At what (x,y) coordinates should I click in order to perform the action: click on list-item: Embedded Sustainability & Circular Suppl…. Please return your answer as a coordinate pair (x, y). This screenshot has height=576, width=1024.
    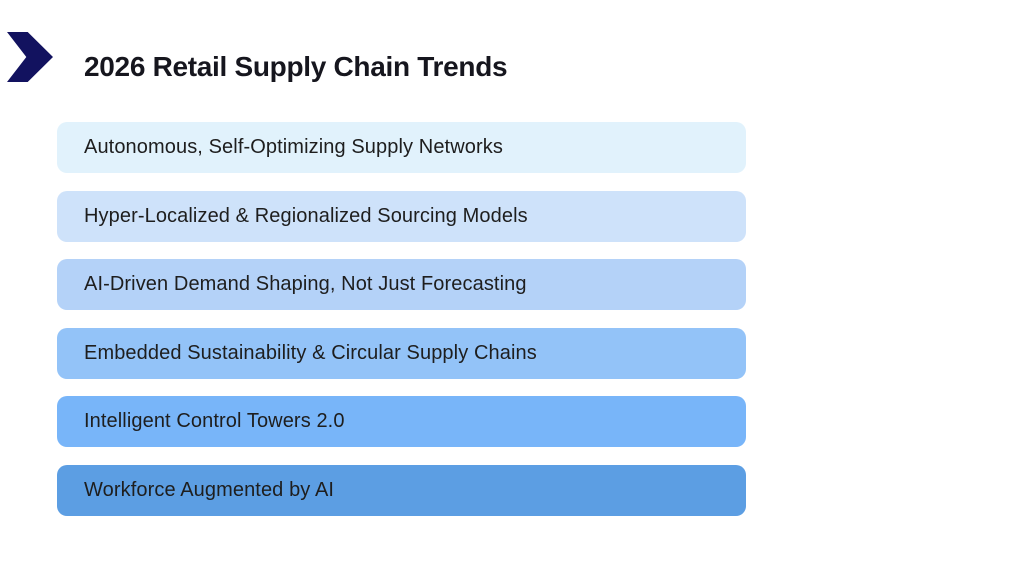
    Looking at the image, I should click on (401, 353).